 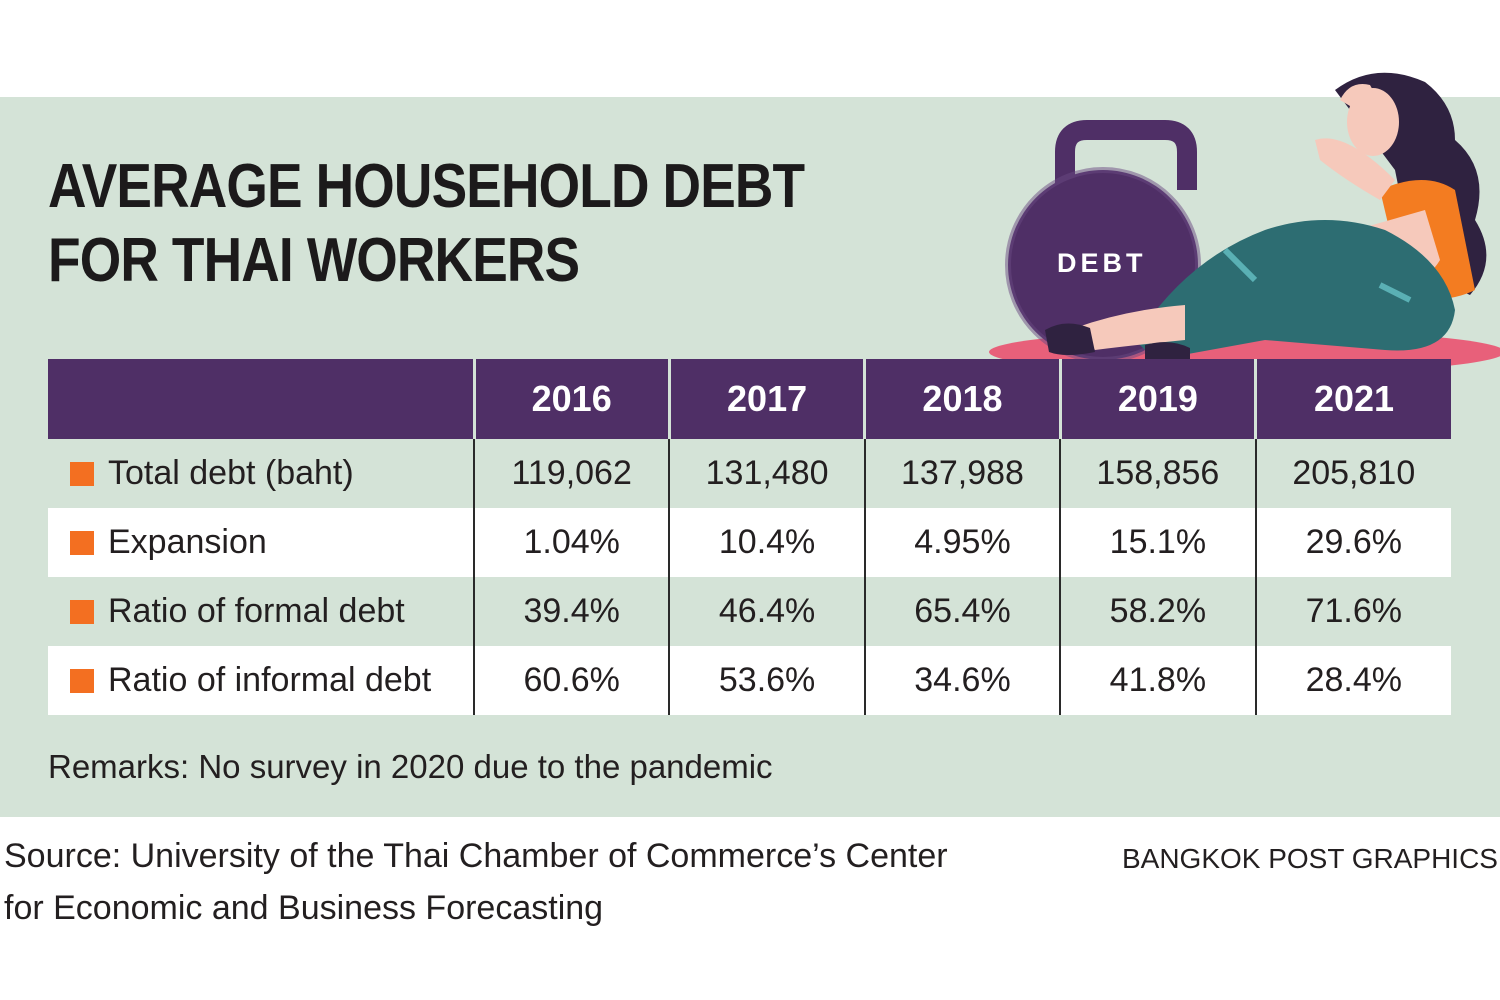 I want to click on row-label: Total debt (baht), so click(x=231, y=473).